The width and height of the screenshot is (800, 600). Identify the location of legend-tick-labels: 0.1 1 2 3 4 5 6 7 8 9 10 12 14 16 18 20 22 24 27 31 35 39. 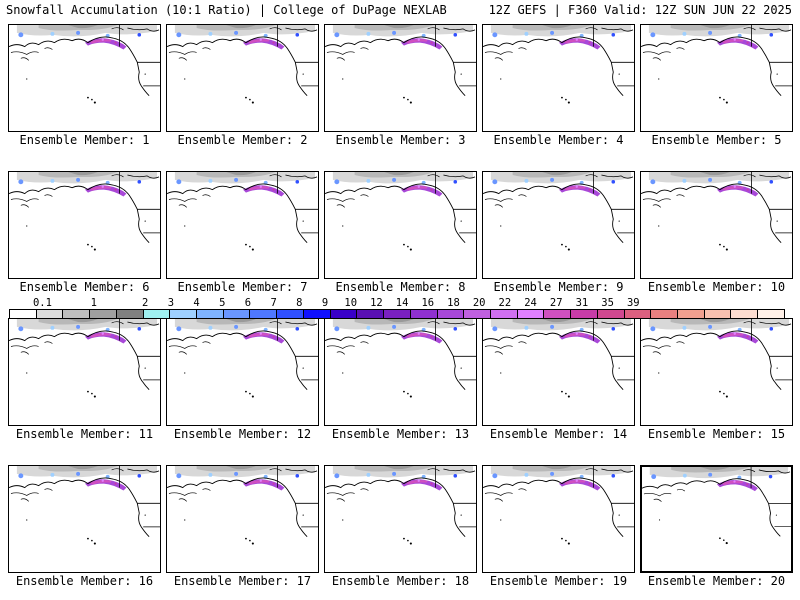
(397, 303).